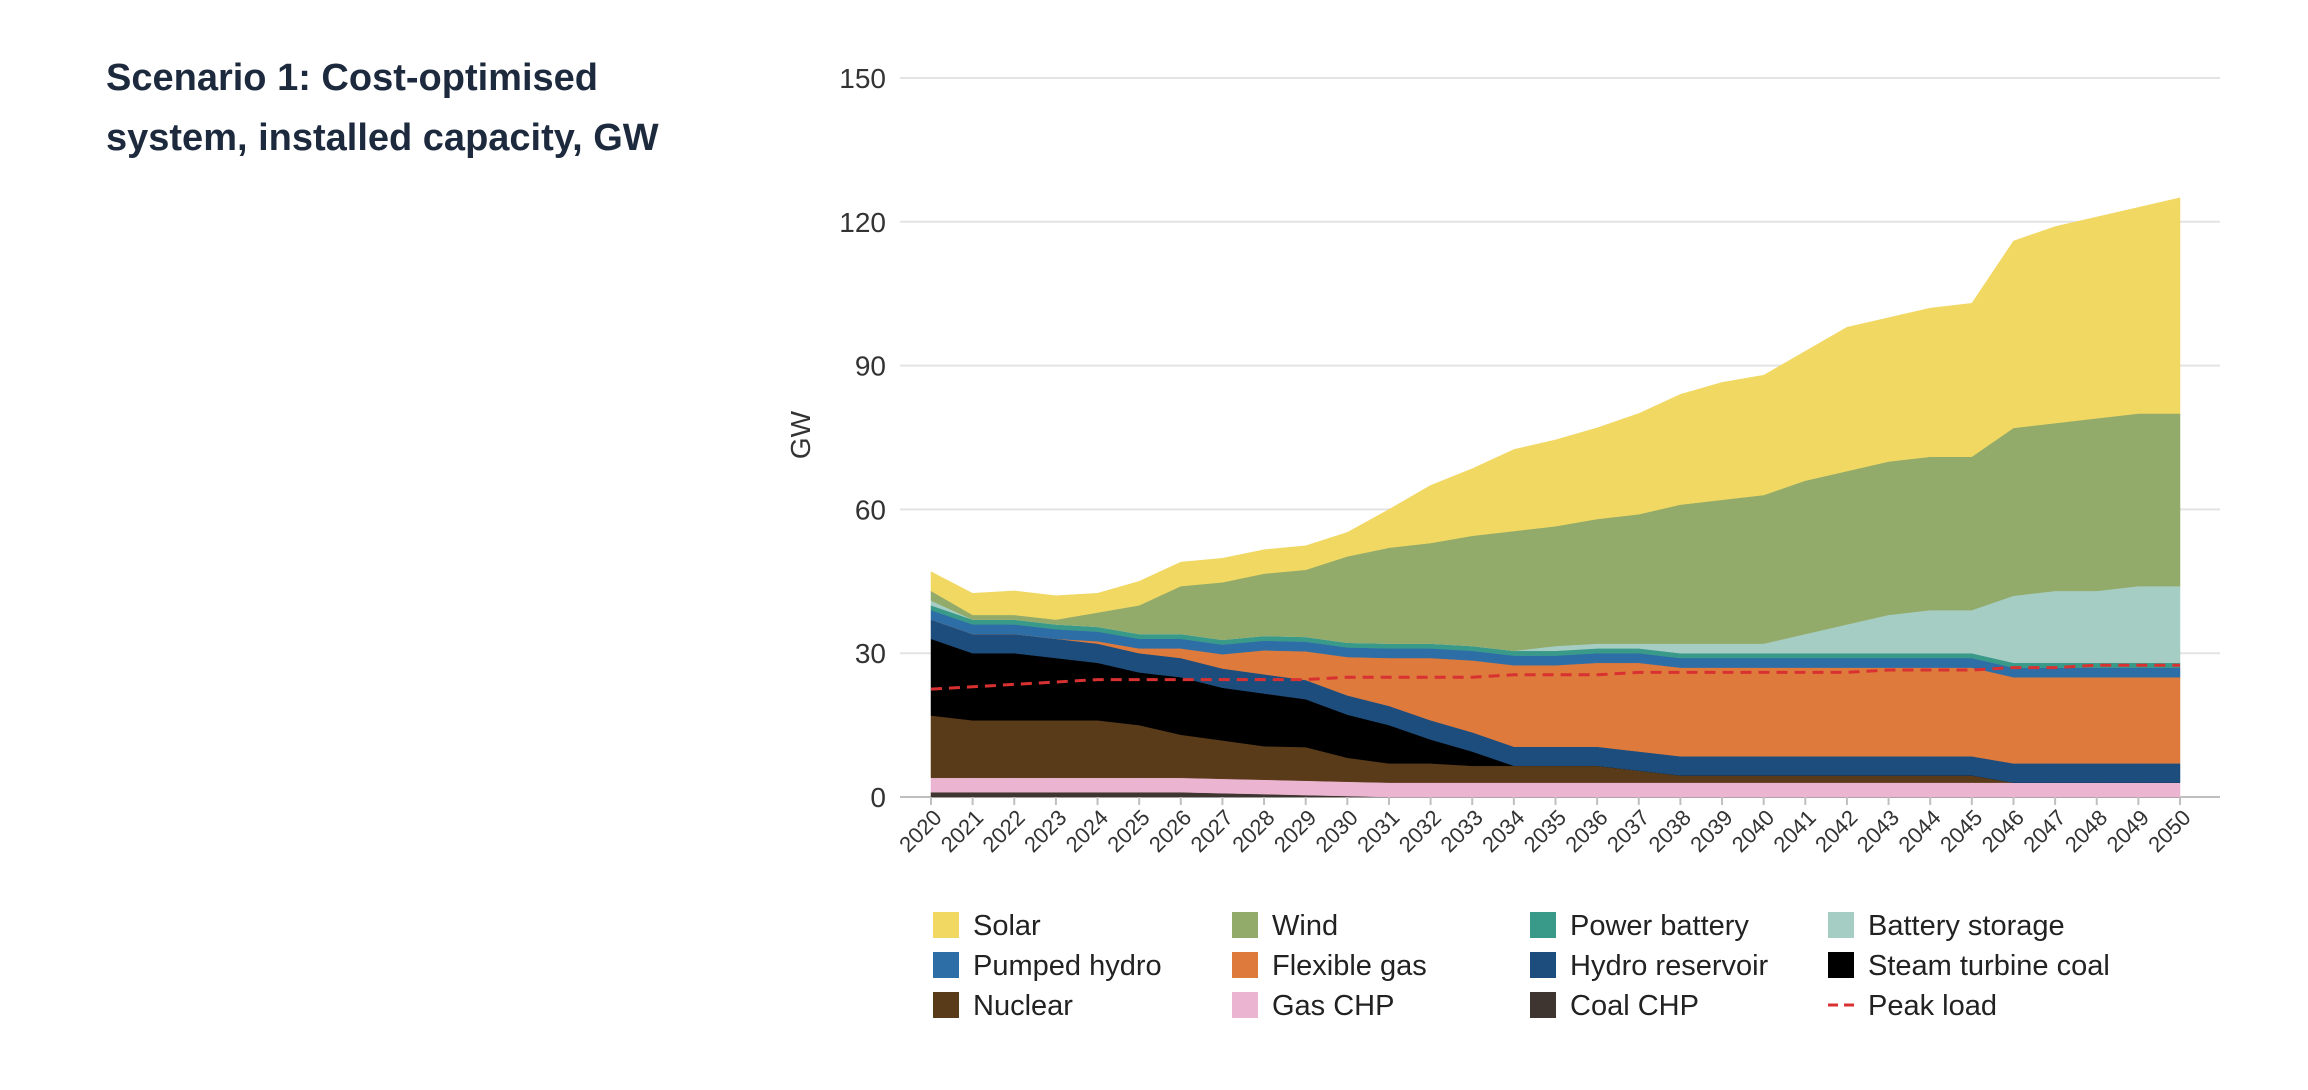 This screenshot has height=1090, width=2308. I want to click on x-tick-label: 2041, so click(1795, 831).